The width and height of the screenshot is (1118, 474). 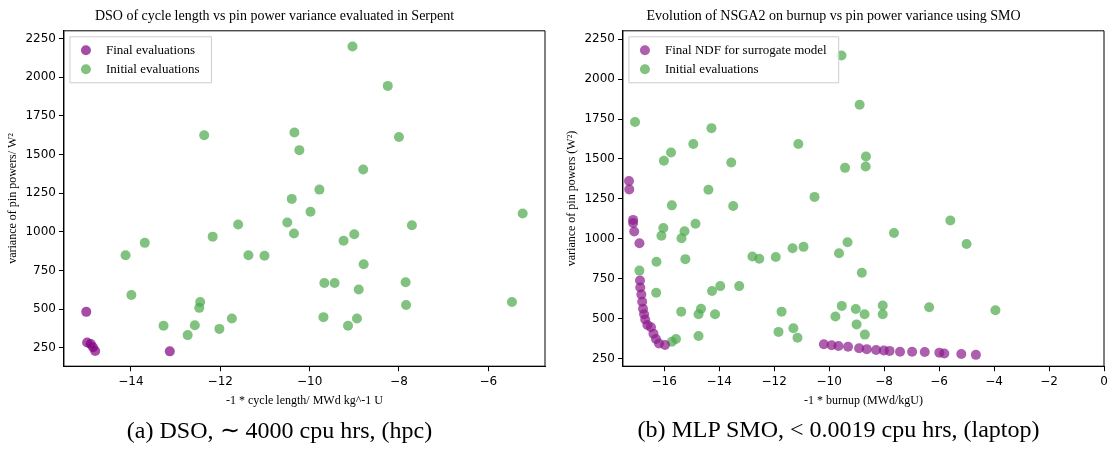 I want to click on legend-label: Final NDF for surrogate model, so click(x=746, y=49).